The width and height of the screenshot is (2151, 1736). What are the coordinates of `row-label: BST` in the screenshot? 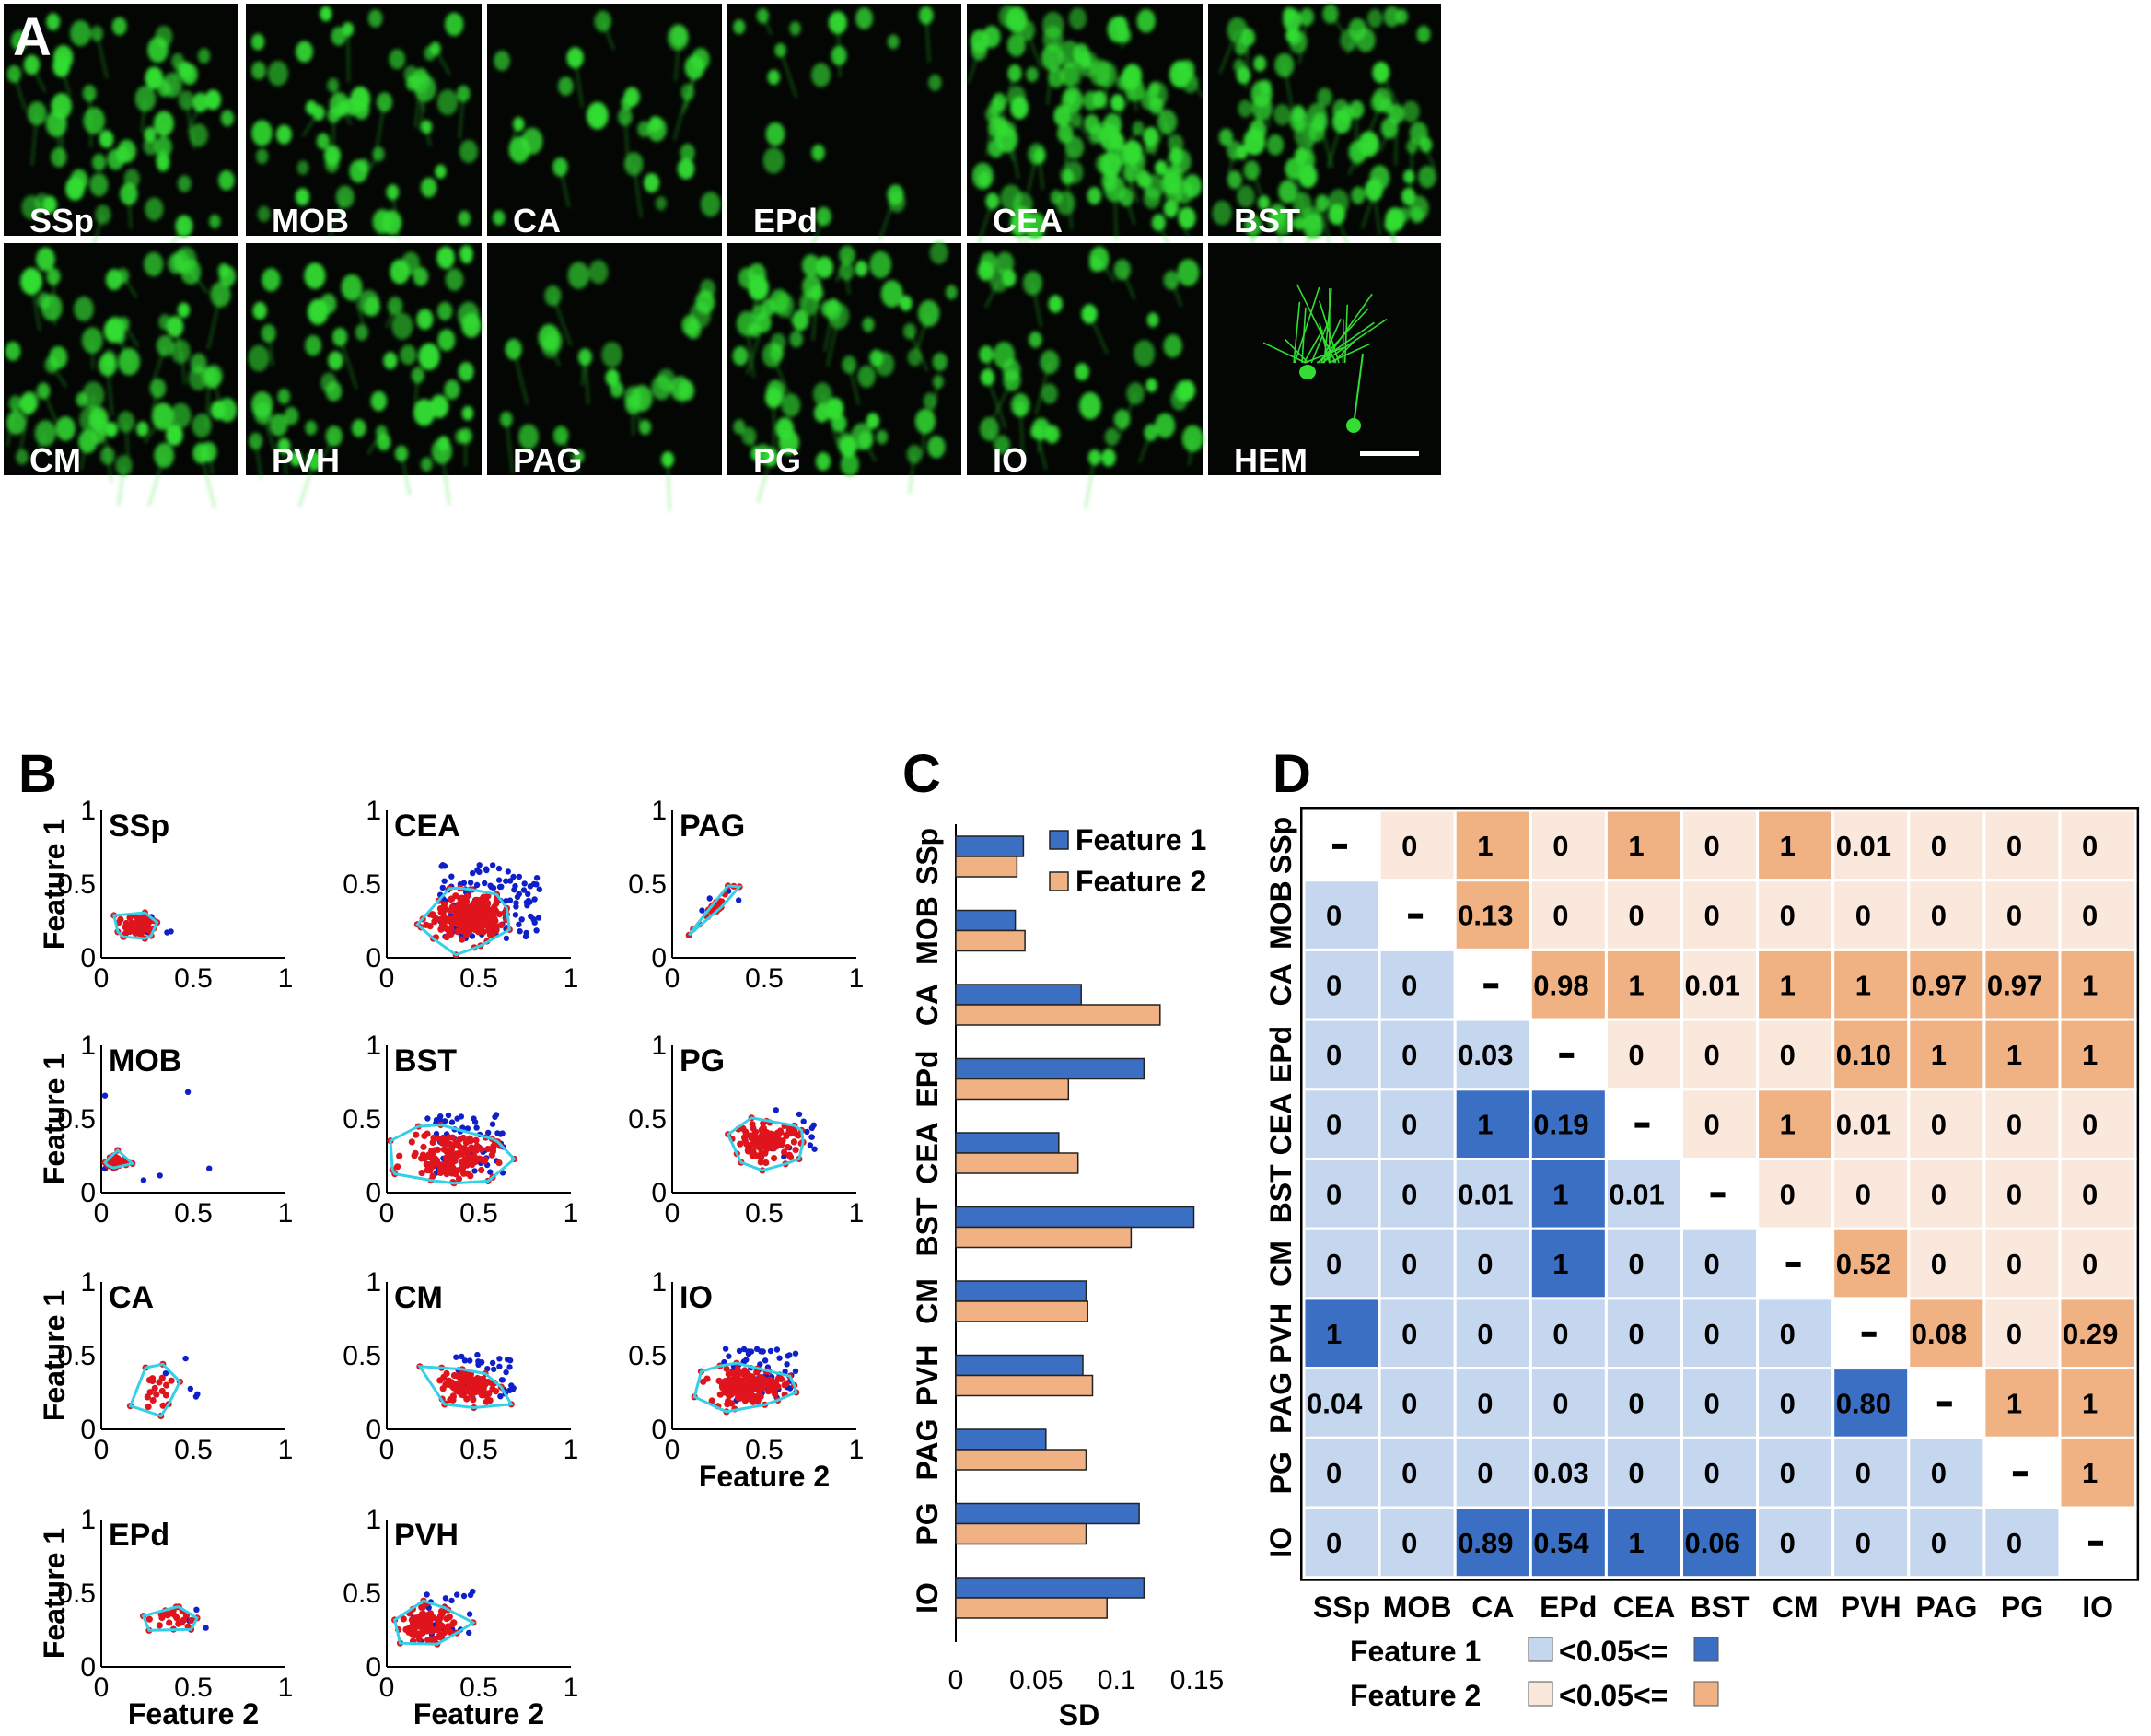 It's located at (1281, 1193).